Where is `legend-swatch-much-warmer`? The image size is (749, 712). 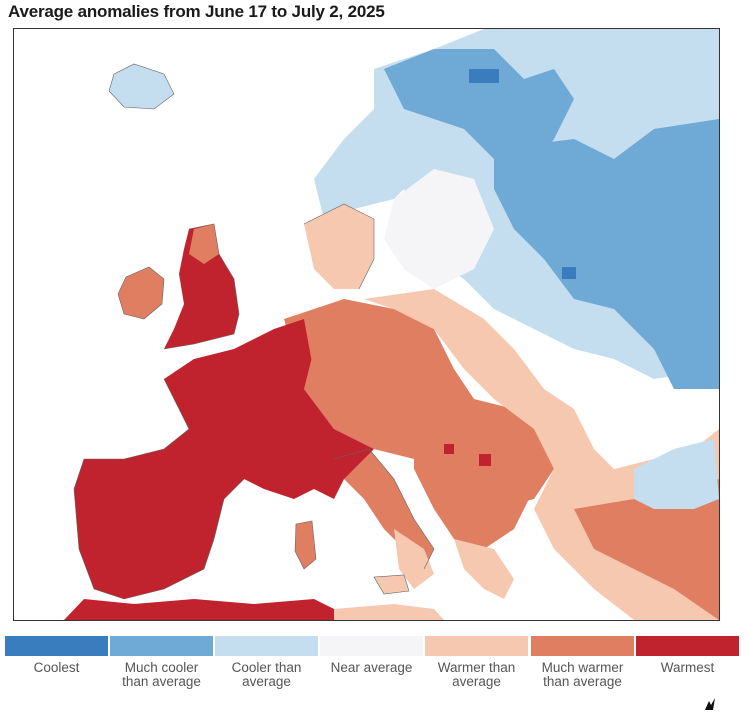 legend-swatch-much-warmer is located at coordinates (582, 646).